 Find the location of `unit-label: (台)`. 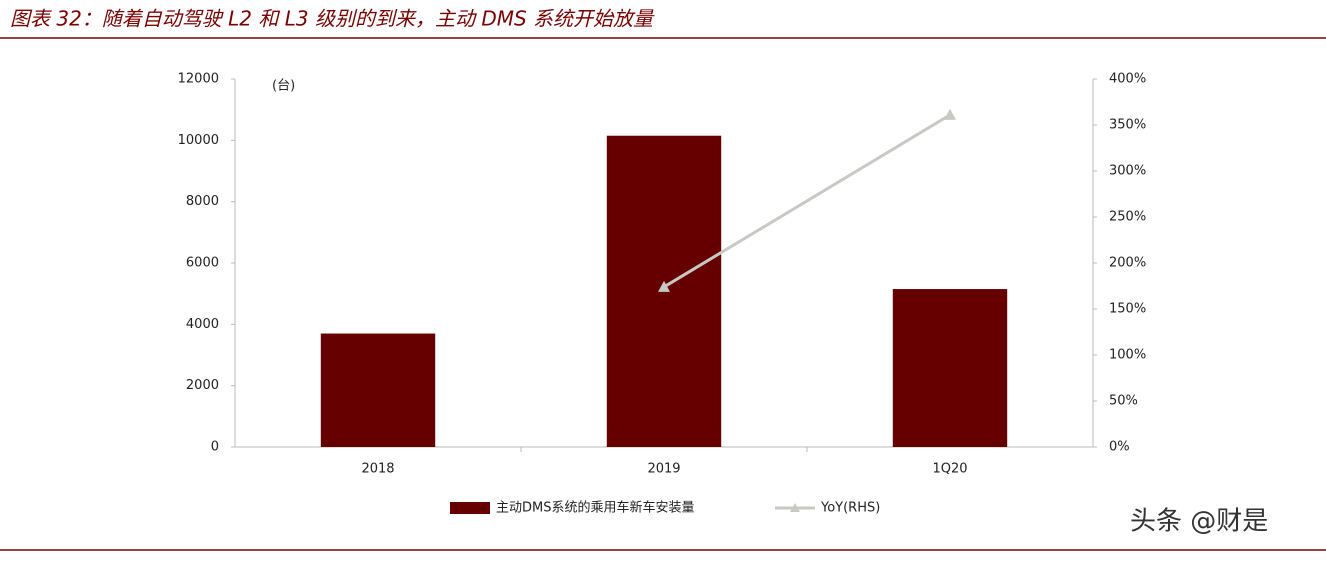

unit-label: (台) is located at coordinates (283, 86).